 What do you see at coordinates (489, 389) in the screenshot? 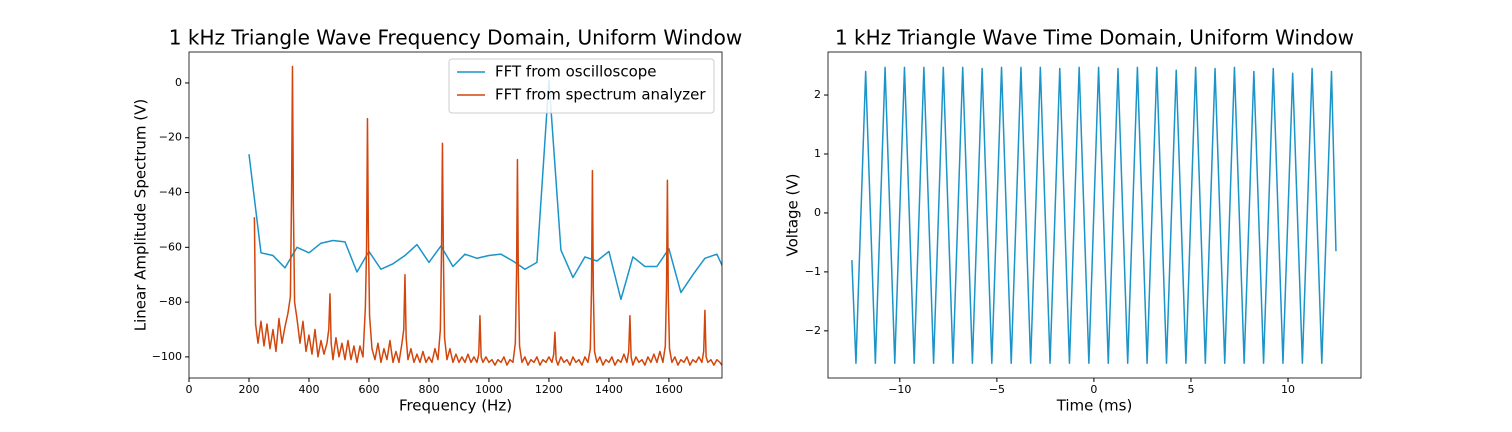
I see `x-tick-label: 1000` at bounding box center [489, 389].